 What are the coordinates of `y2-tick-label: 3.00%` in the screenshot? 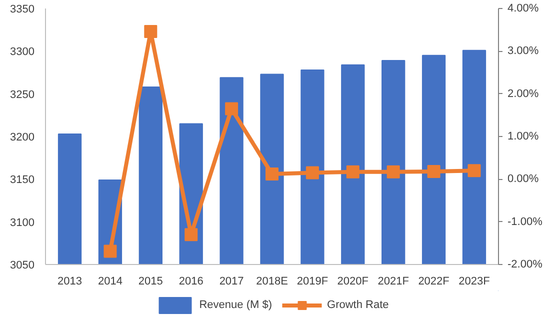 It's located at (523, 51).